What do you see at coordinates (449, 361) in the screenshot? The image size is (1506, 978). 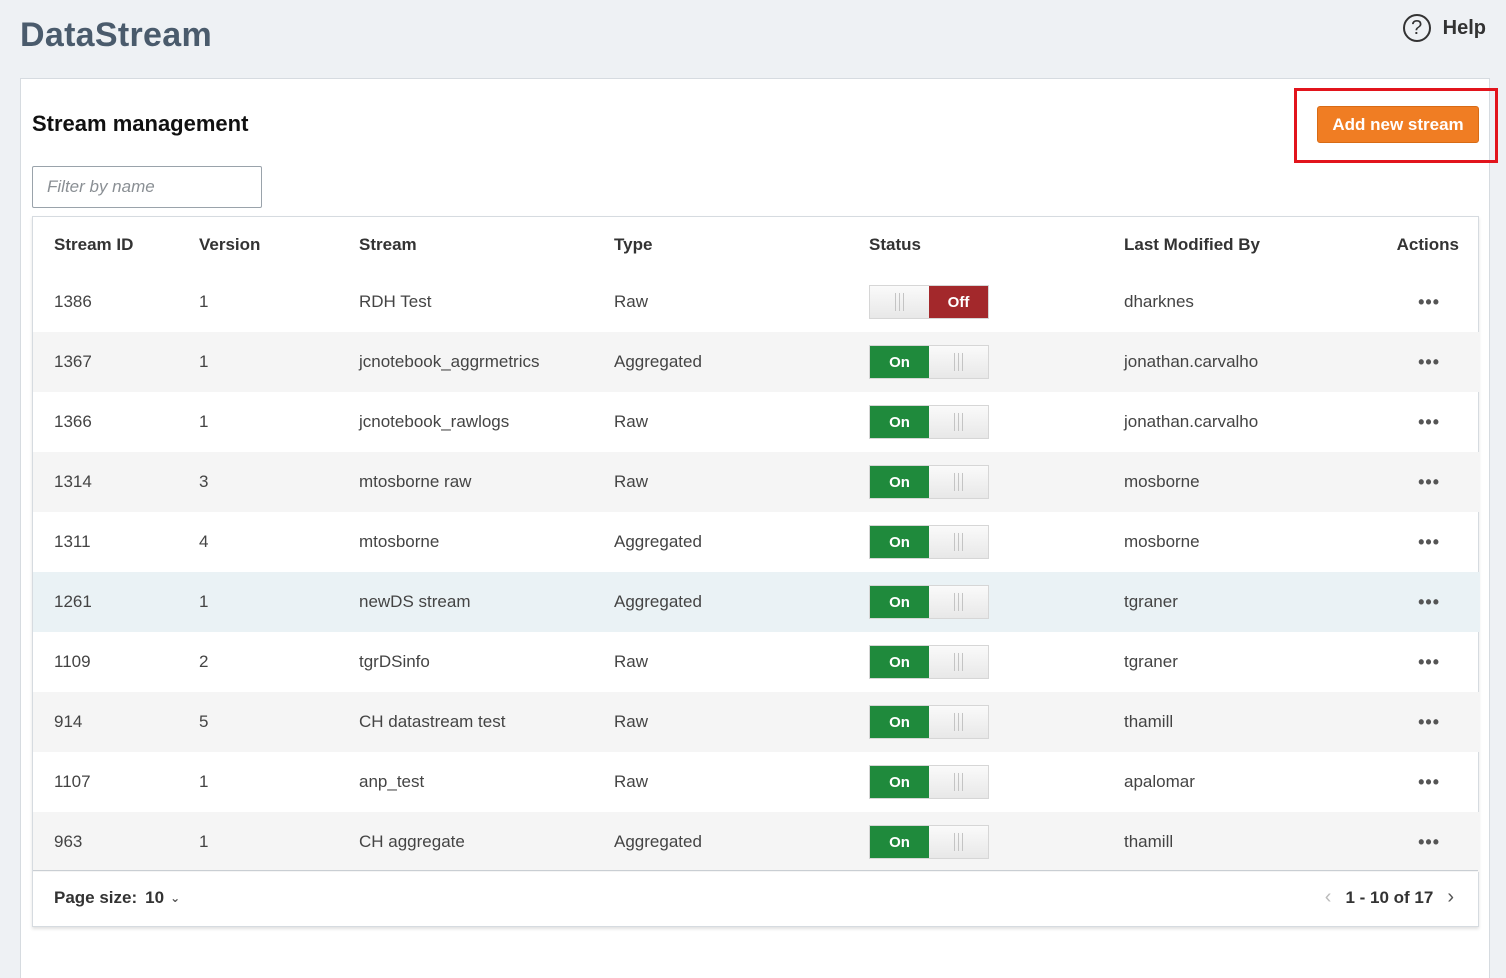 I see `cell-stream-name: jcnotebook_aggrmetrics` at bounding box center [449, 361].